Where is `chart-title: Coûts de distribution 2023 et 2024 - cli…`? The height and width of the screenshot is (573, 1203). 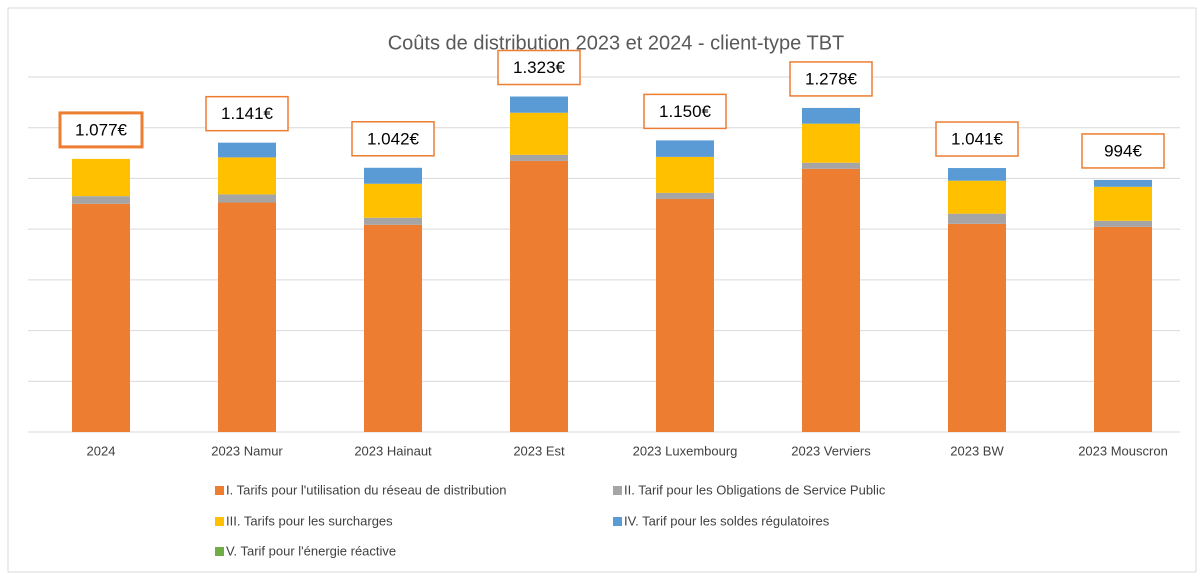 chart-title: Coûts de distribution 2023 et 2024 - cli… is located at coordinates (616, 43).